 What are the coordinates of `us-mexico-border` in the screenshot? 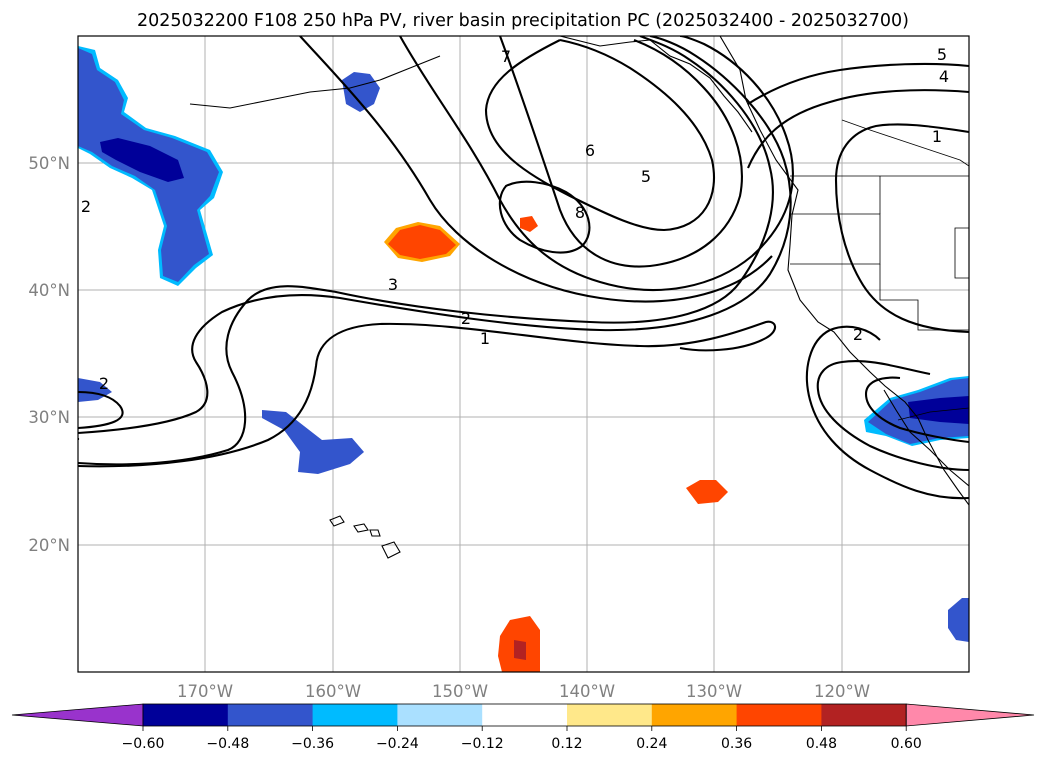 It's located at (933, 414).